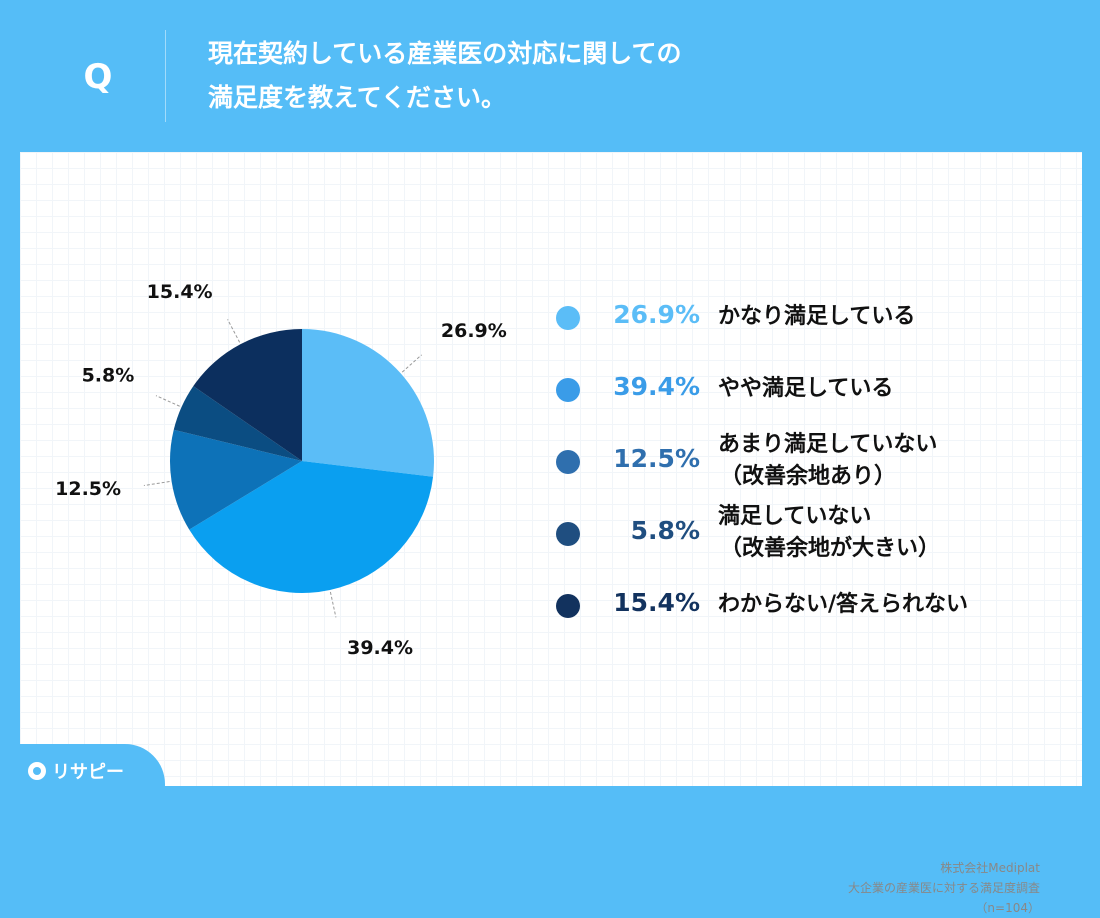 The height and width of the screenshot is (918, 1100). Describe the element at coordinates (237, 423) in the screenshot. I see `pie-slice-not-satisfied` at that location.